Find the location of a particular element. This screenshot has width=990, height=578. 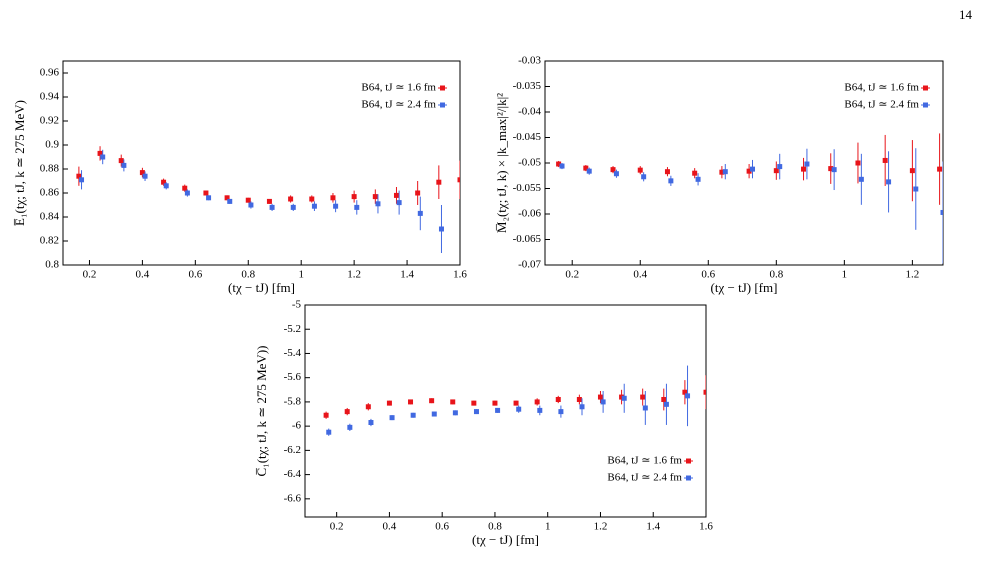

y-tick-label: 0.86 is located at coordinates (50, 193).